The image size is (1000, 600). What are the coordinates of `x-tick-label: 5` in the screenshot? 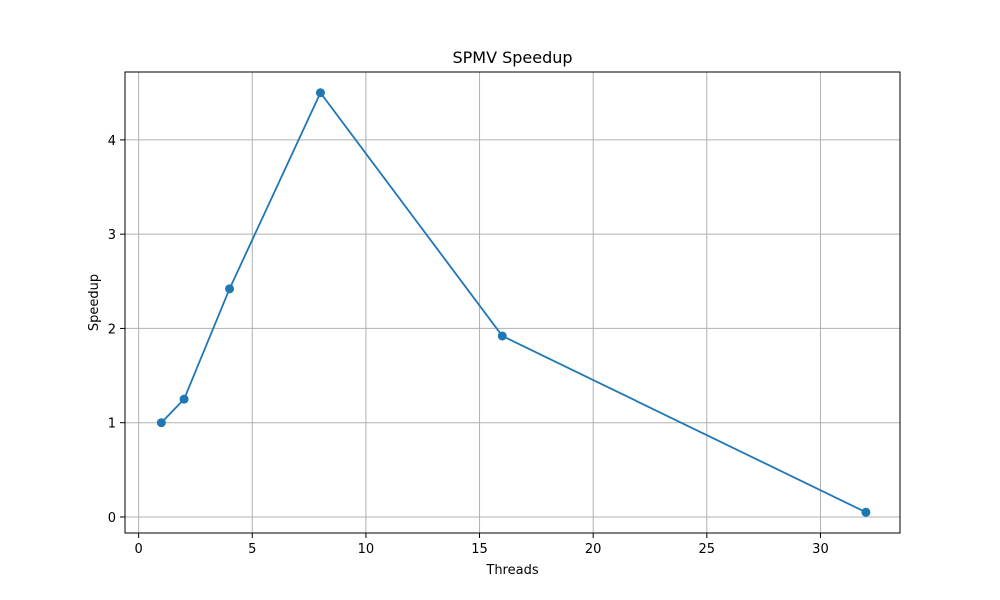 It's located at (252, 549).